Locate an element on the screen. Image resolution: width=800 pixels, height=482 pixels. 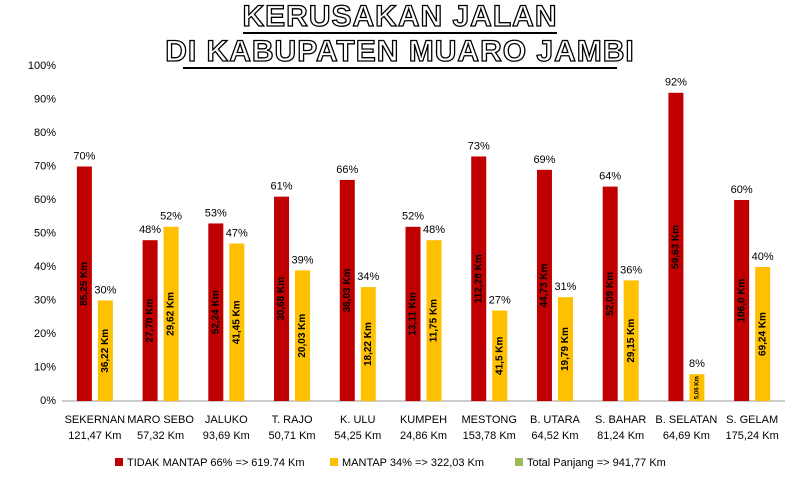
y-tick-label: 0% is located at coordinates (48, 401).